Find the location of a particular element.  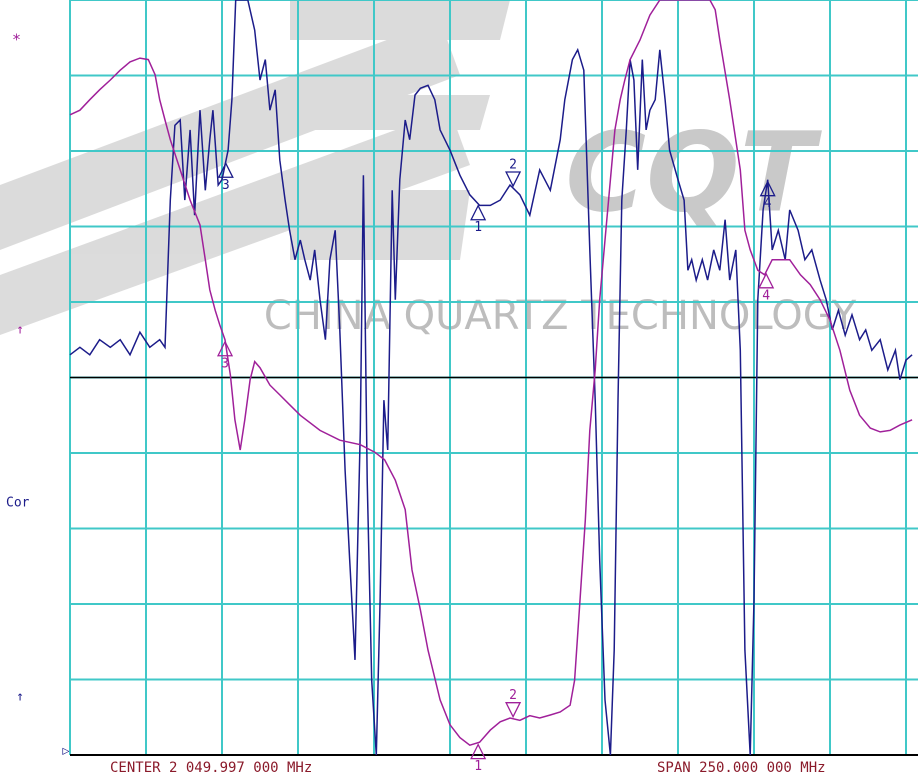

center-label: CENTER 2 049.997 000 MHz is located at coordinates (211, 768).